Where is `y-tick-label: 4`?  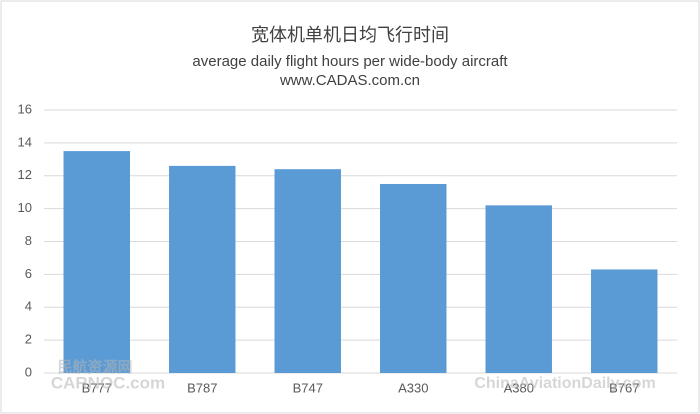 y-tick-label: 4 is located at coordinates (28, 306).